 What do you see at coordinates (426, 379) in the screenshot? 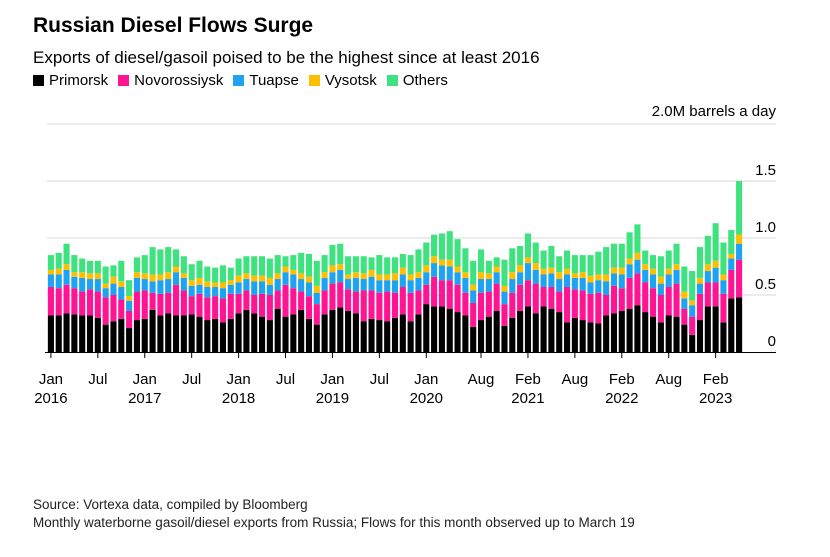
I see `x-tick-label: Jan` at bounding box center [426, 379].